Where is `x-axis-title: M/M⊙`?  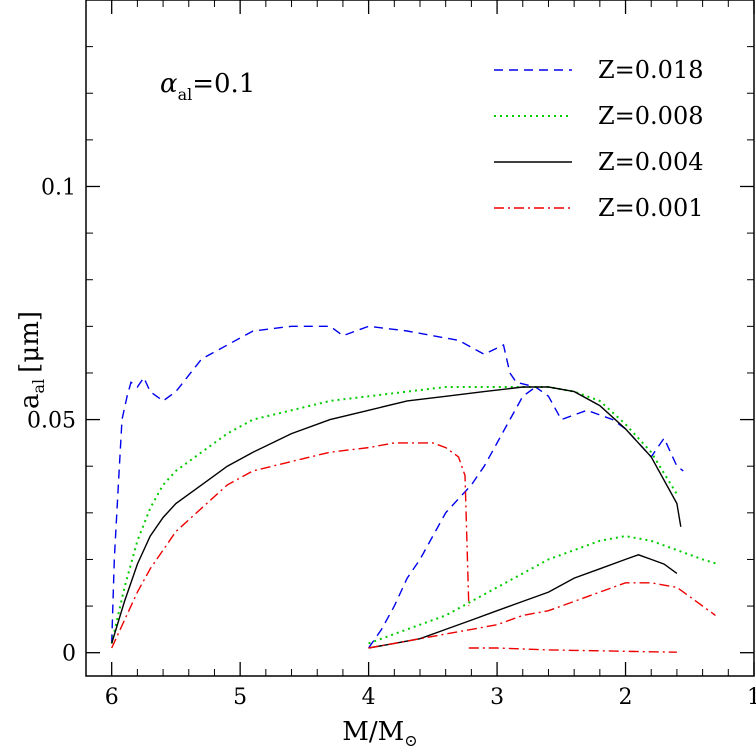 x-axis-title: M/M⊙ is located at coordinates (379, 733).